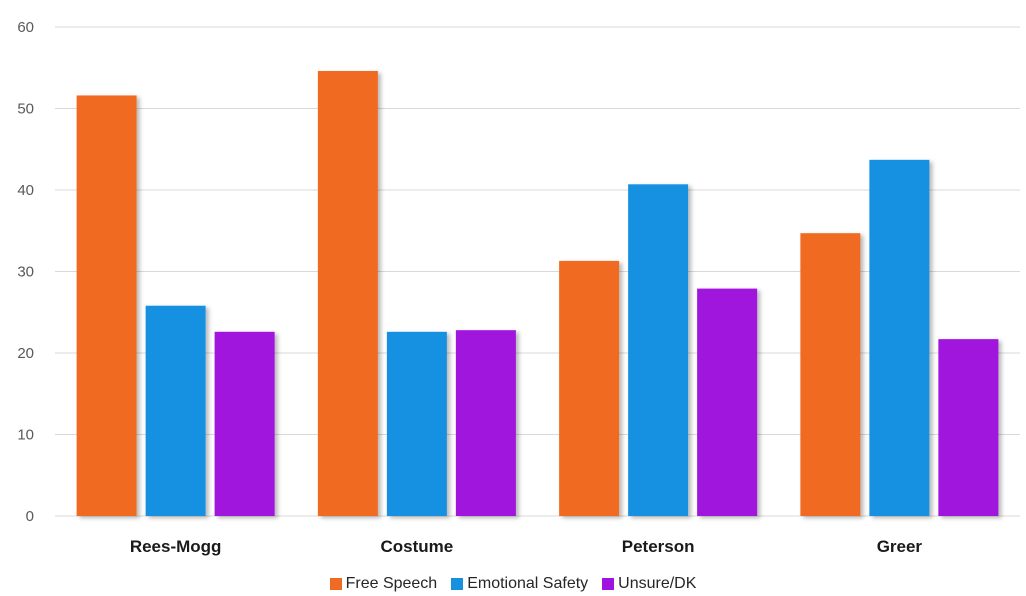 The width and height of the screenshot is (1026, 596). I want to click on bar-greer-unsure-dk, so click(968, 427).